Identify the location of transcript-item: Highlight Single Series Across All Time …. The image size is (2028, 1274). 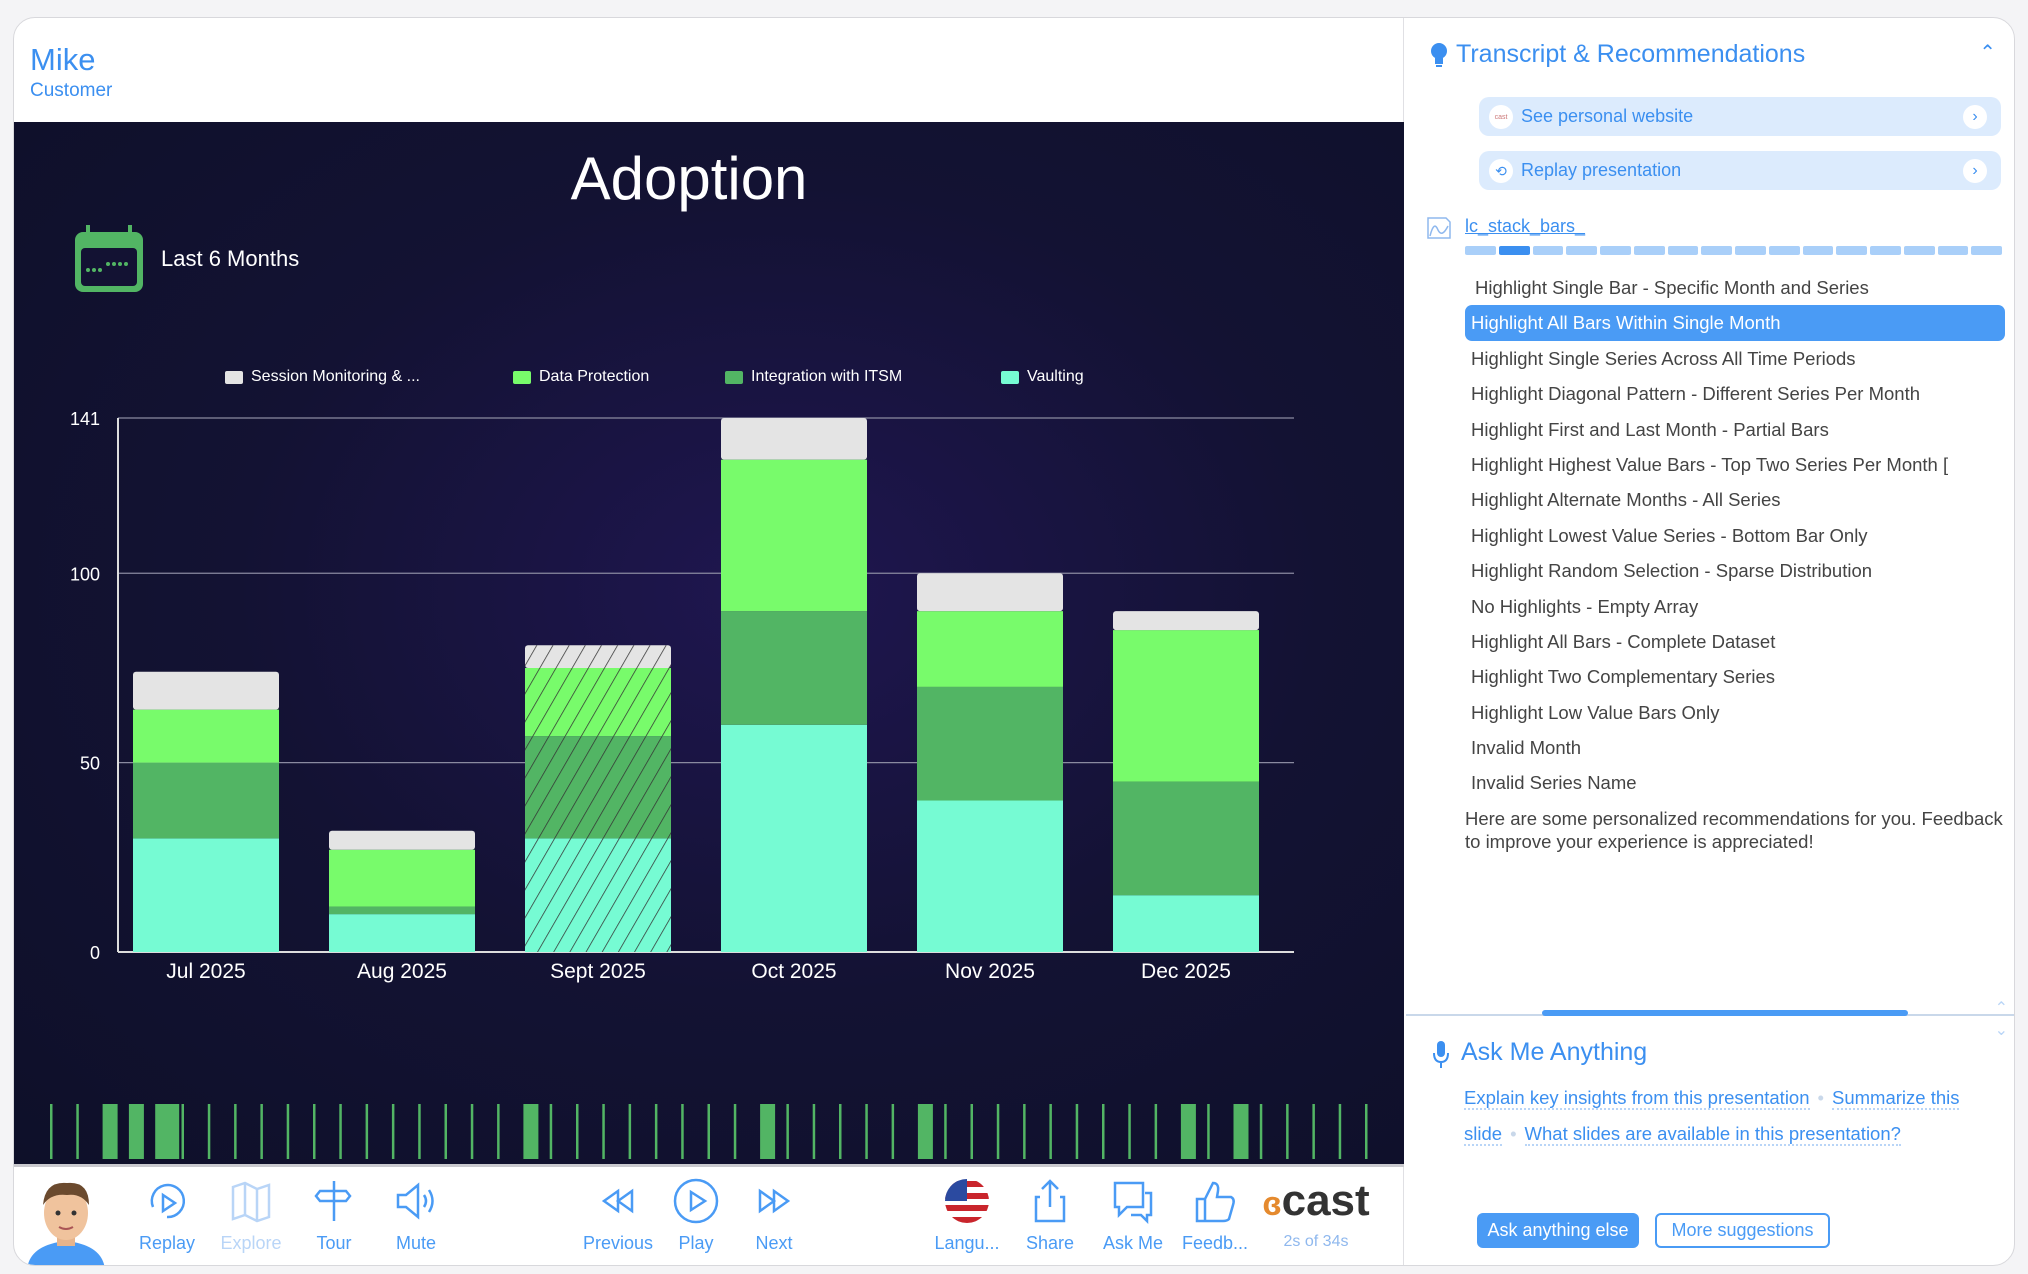
(1663, 358).